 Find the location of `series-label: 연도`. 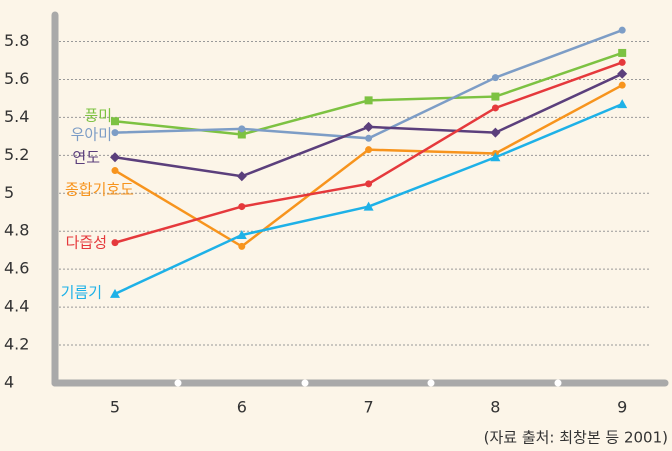

series-label: 연도 is located at coordinates (86, 158).